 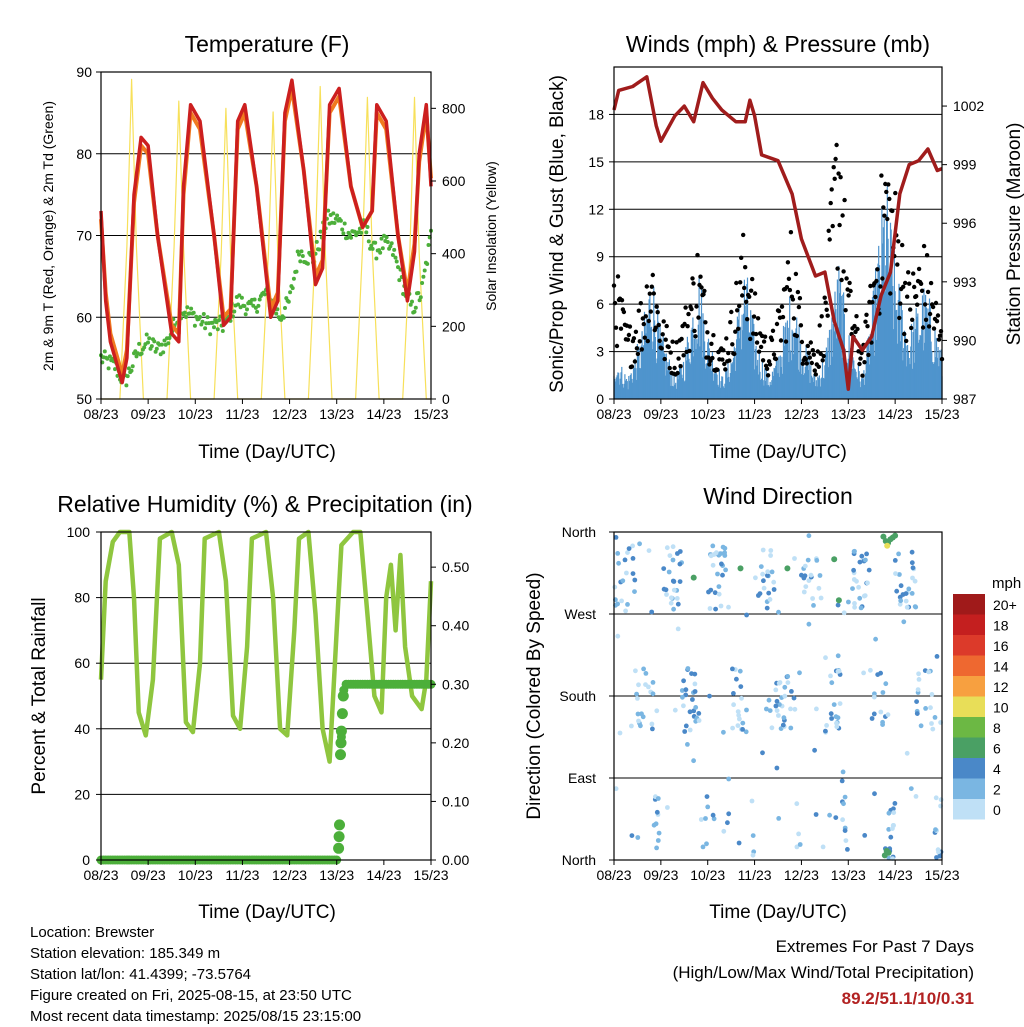 I want to click on y-tick-label: West, so click(x=580, y=614).